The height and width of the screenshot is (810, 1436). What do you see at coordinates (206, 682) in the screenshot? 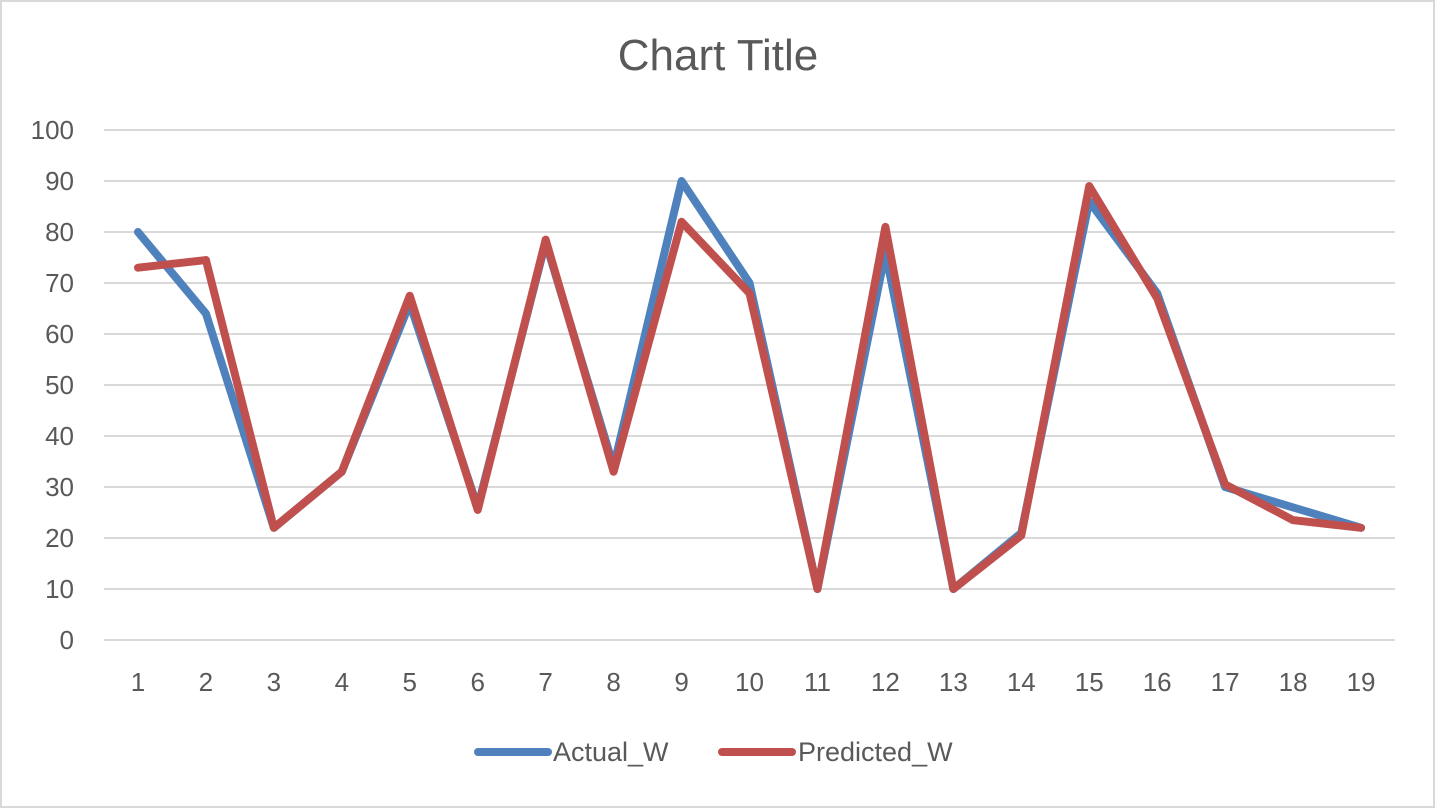
I see `x-tick-label: 2` at bounding box center [206, 682].